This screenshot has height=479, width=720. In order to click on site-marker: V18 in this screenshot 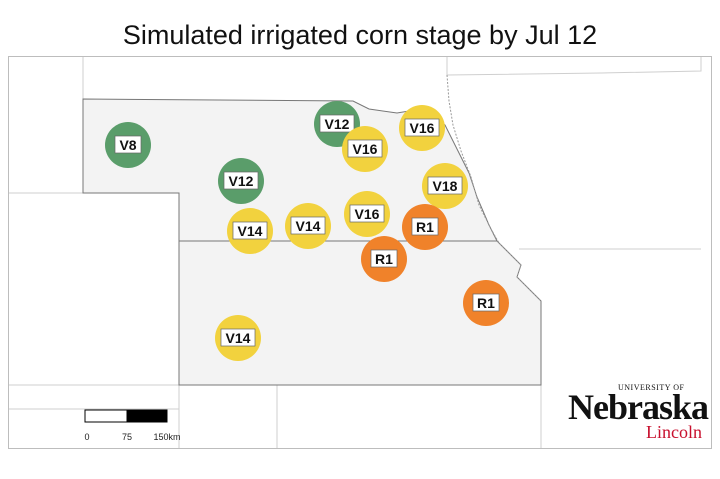, I will do `click(445, 186)`.